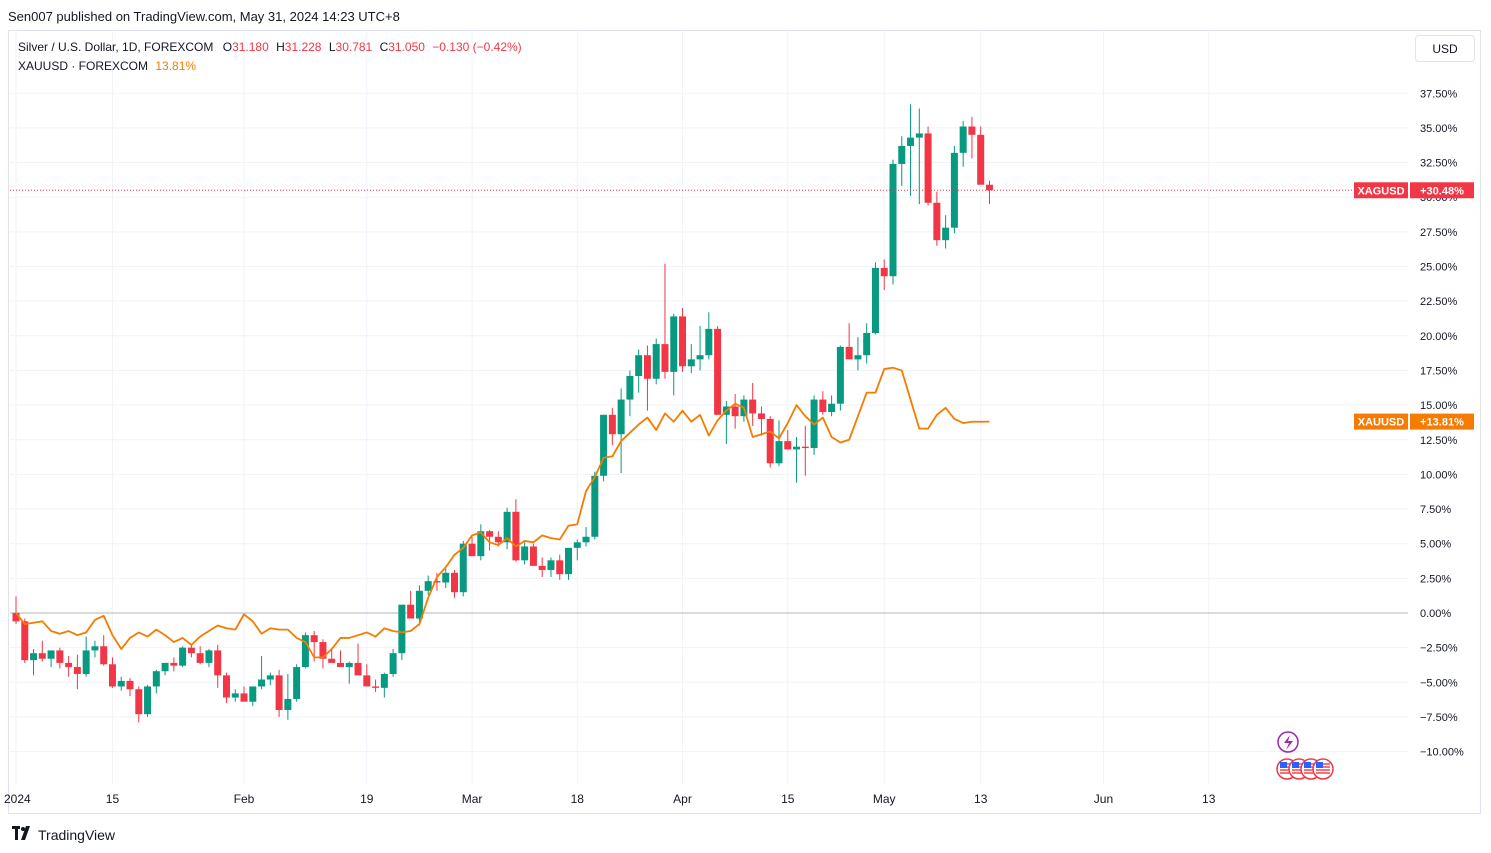 The image size is (1491, 853). Describe the element at coordinates (1439, 649) in the screenshot. I see `y-tick-label: −2.50%` at that location.